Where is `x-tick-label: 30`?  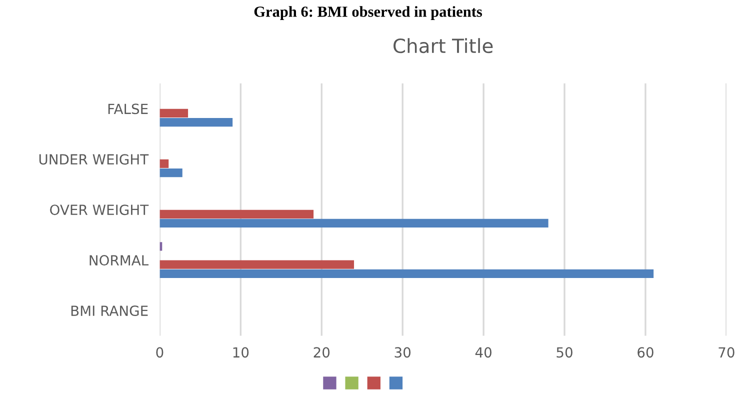
x-tick-label: 30 is located at coordinates (402, 352).